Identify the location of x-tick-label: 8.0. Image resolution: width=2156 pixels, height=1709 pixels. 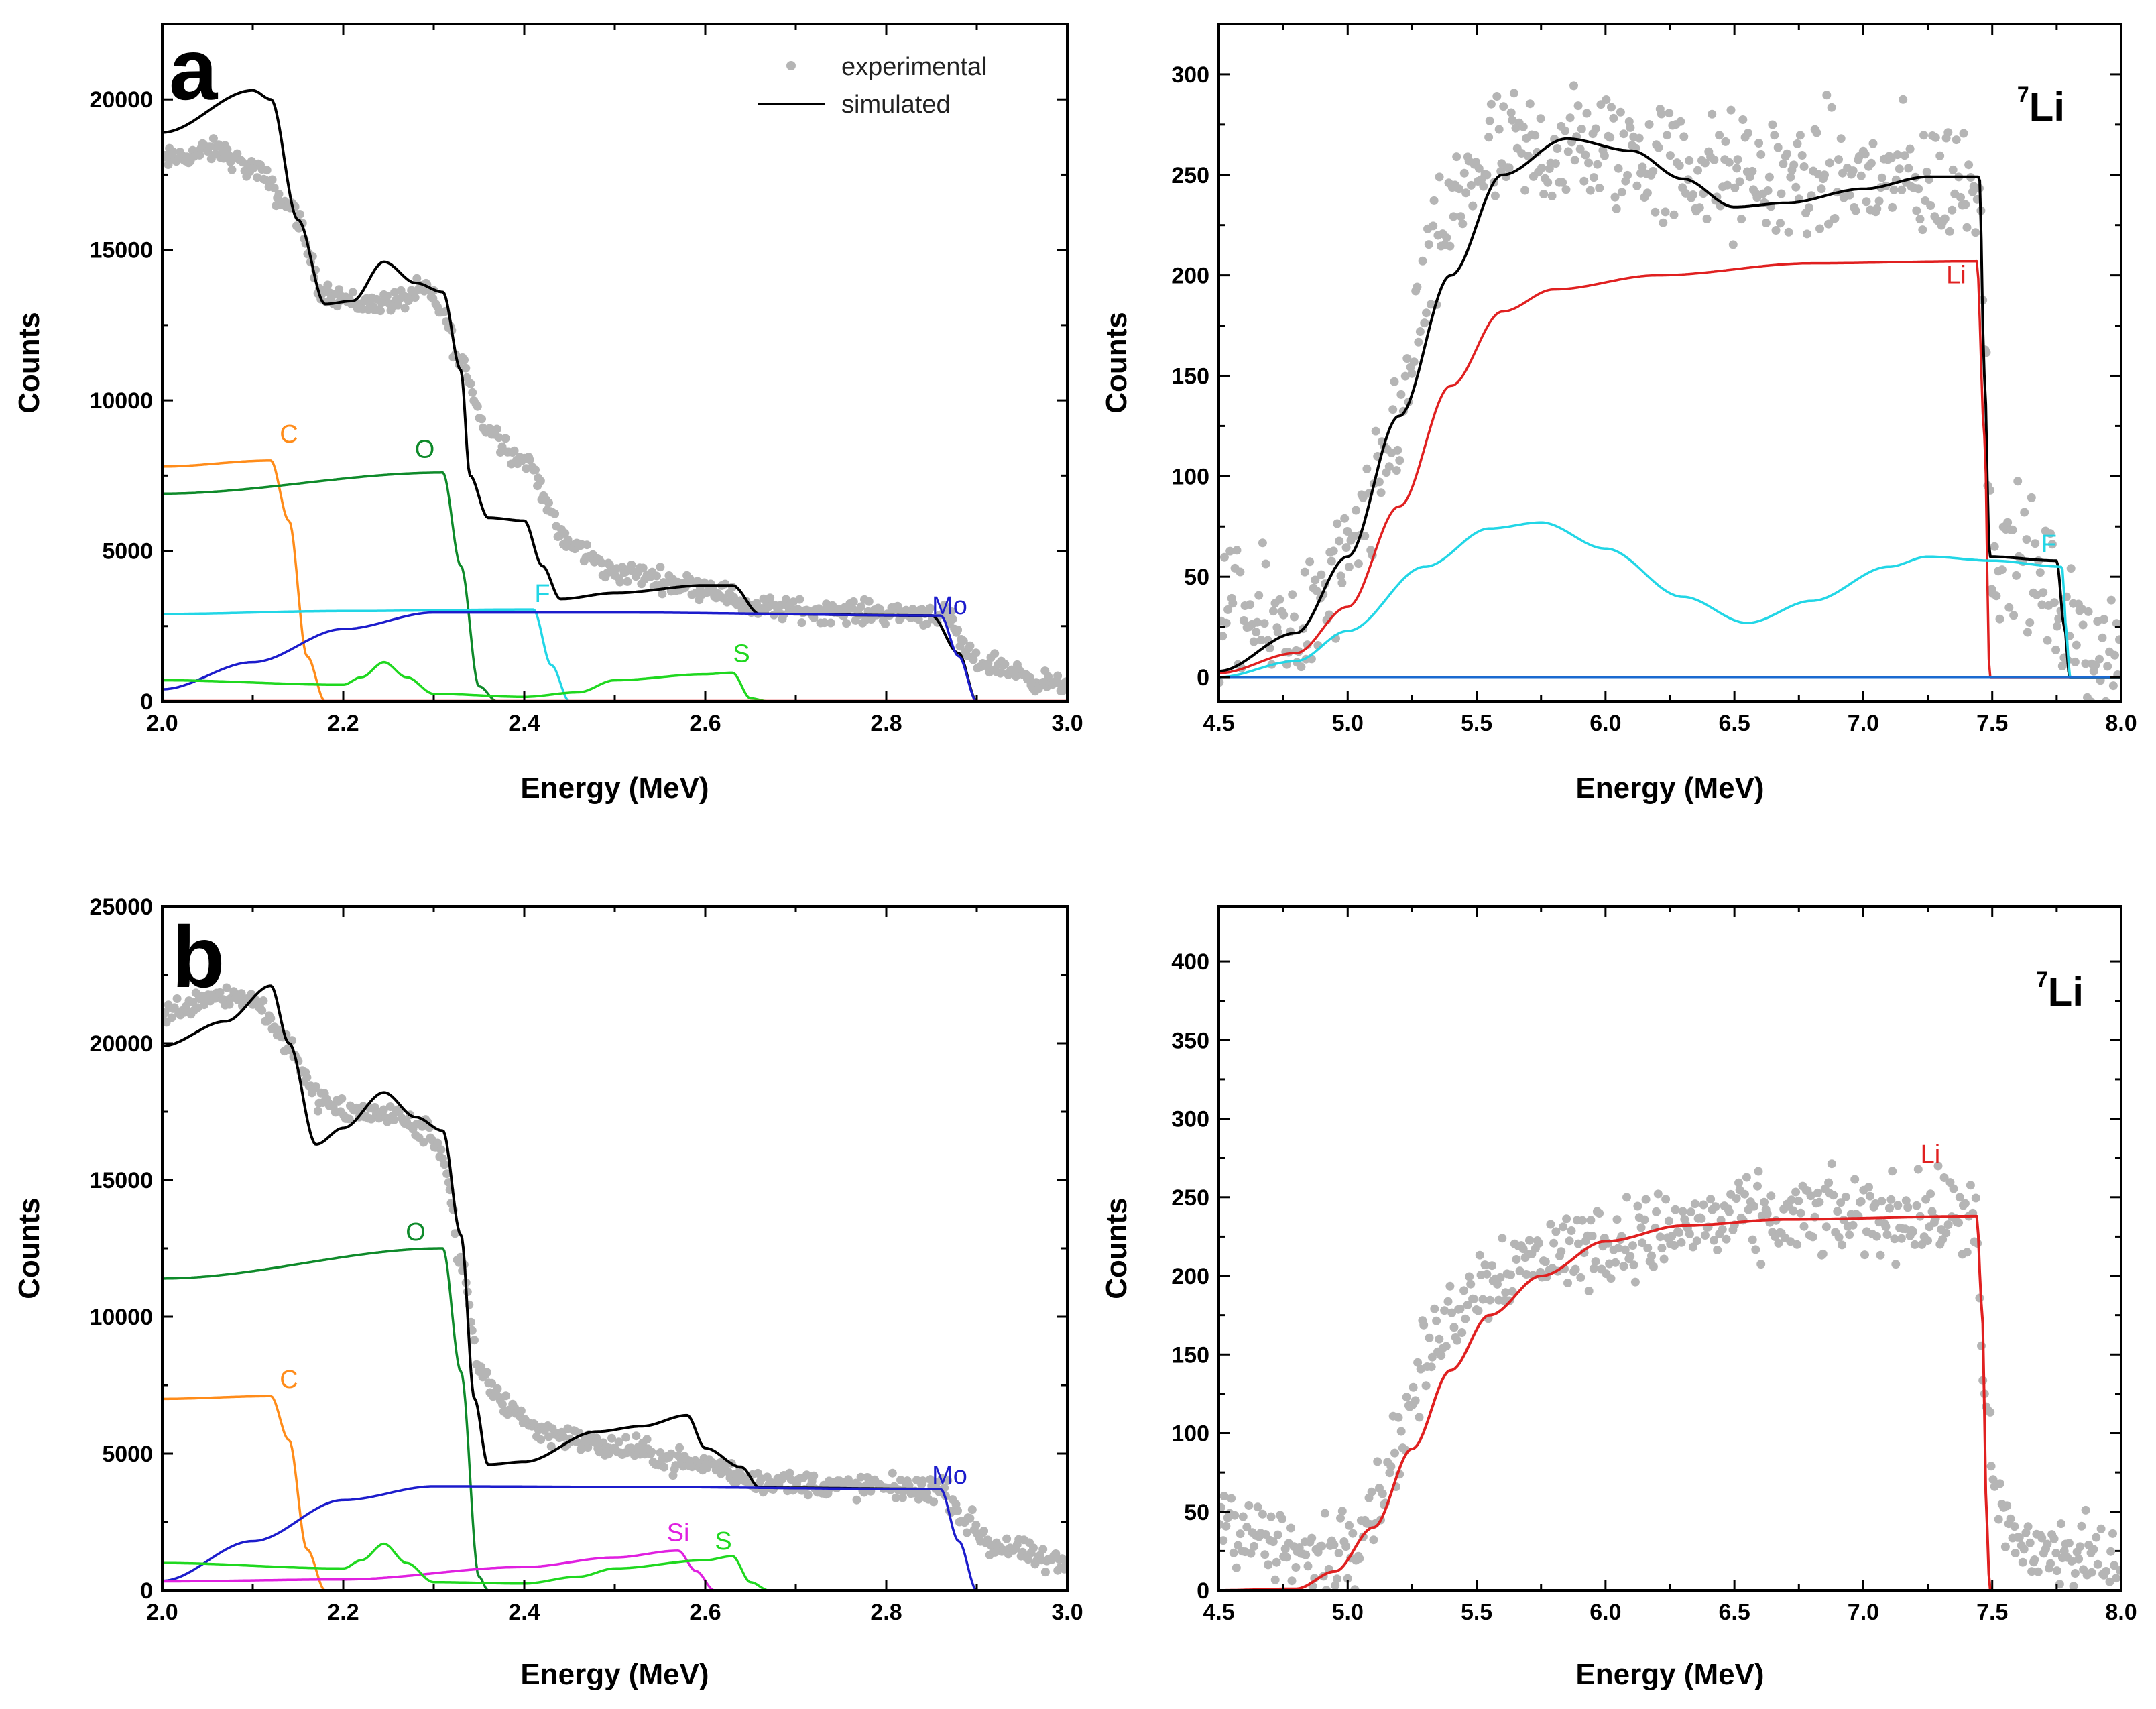
(2121, 1612).